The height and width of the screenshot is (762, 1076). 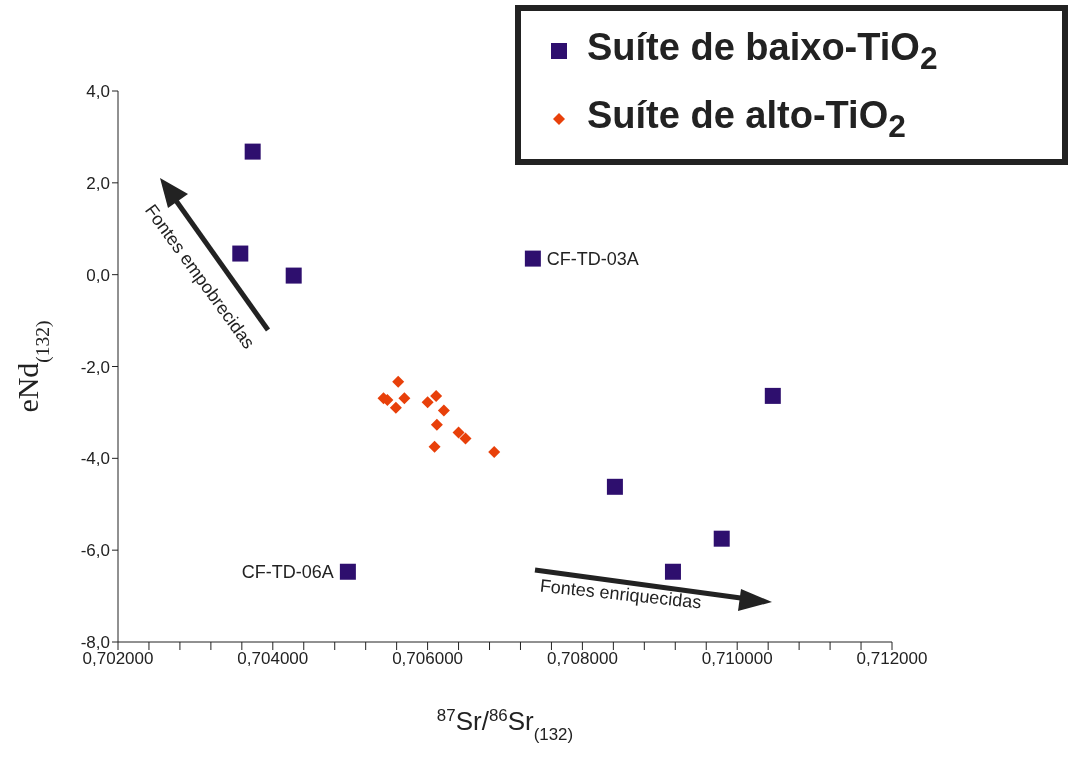 I want to click on annotation: CF-TD-03A, so click(x=592, y=258).